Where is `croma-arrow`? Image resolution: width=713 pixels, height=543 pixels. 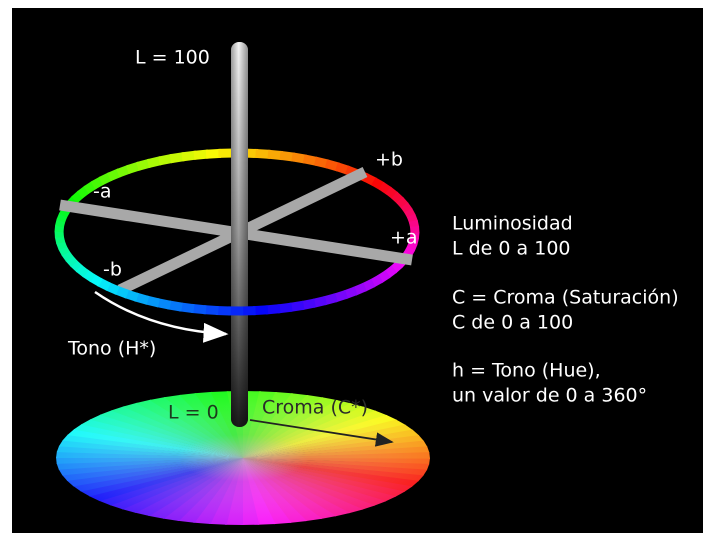
croma-arrow is located at coordinates (321, 433).